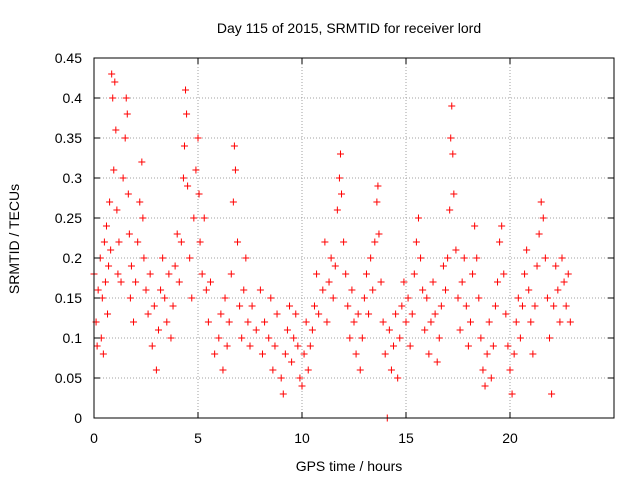 The height and width of the screenshot is (480, 640). Describe the element at coordinates (510, 438) in the screenshot. I see `x-tick-label: 20` at that location.